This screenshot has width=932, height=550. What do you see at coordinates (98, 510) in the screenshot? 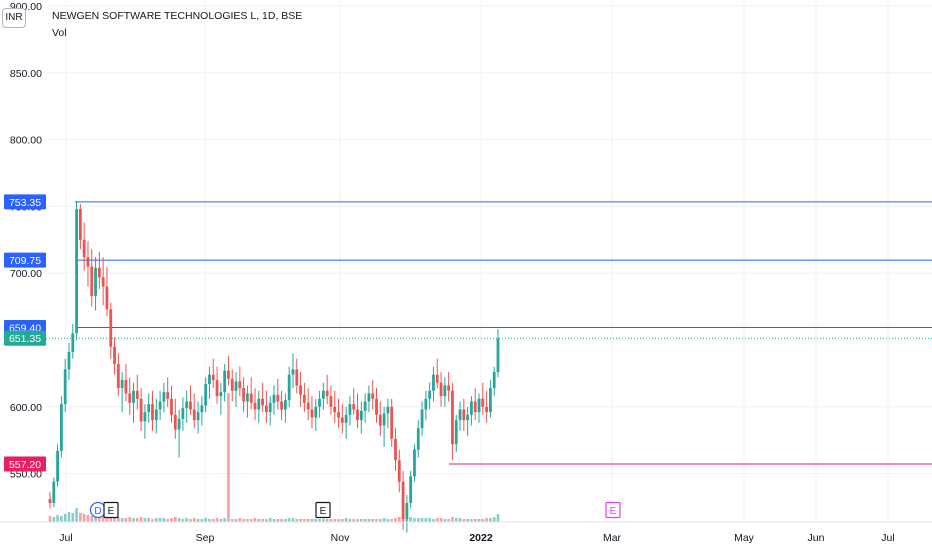
I see `dividend-marker: D` at bounding box center [98, 510].